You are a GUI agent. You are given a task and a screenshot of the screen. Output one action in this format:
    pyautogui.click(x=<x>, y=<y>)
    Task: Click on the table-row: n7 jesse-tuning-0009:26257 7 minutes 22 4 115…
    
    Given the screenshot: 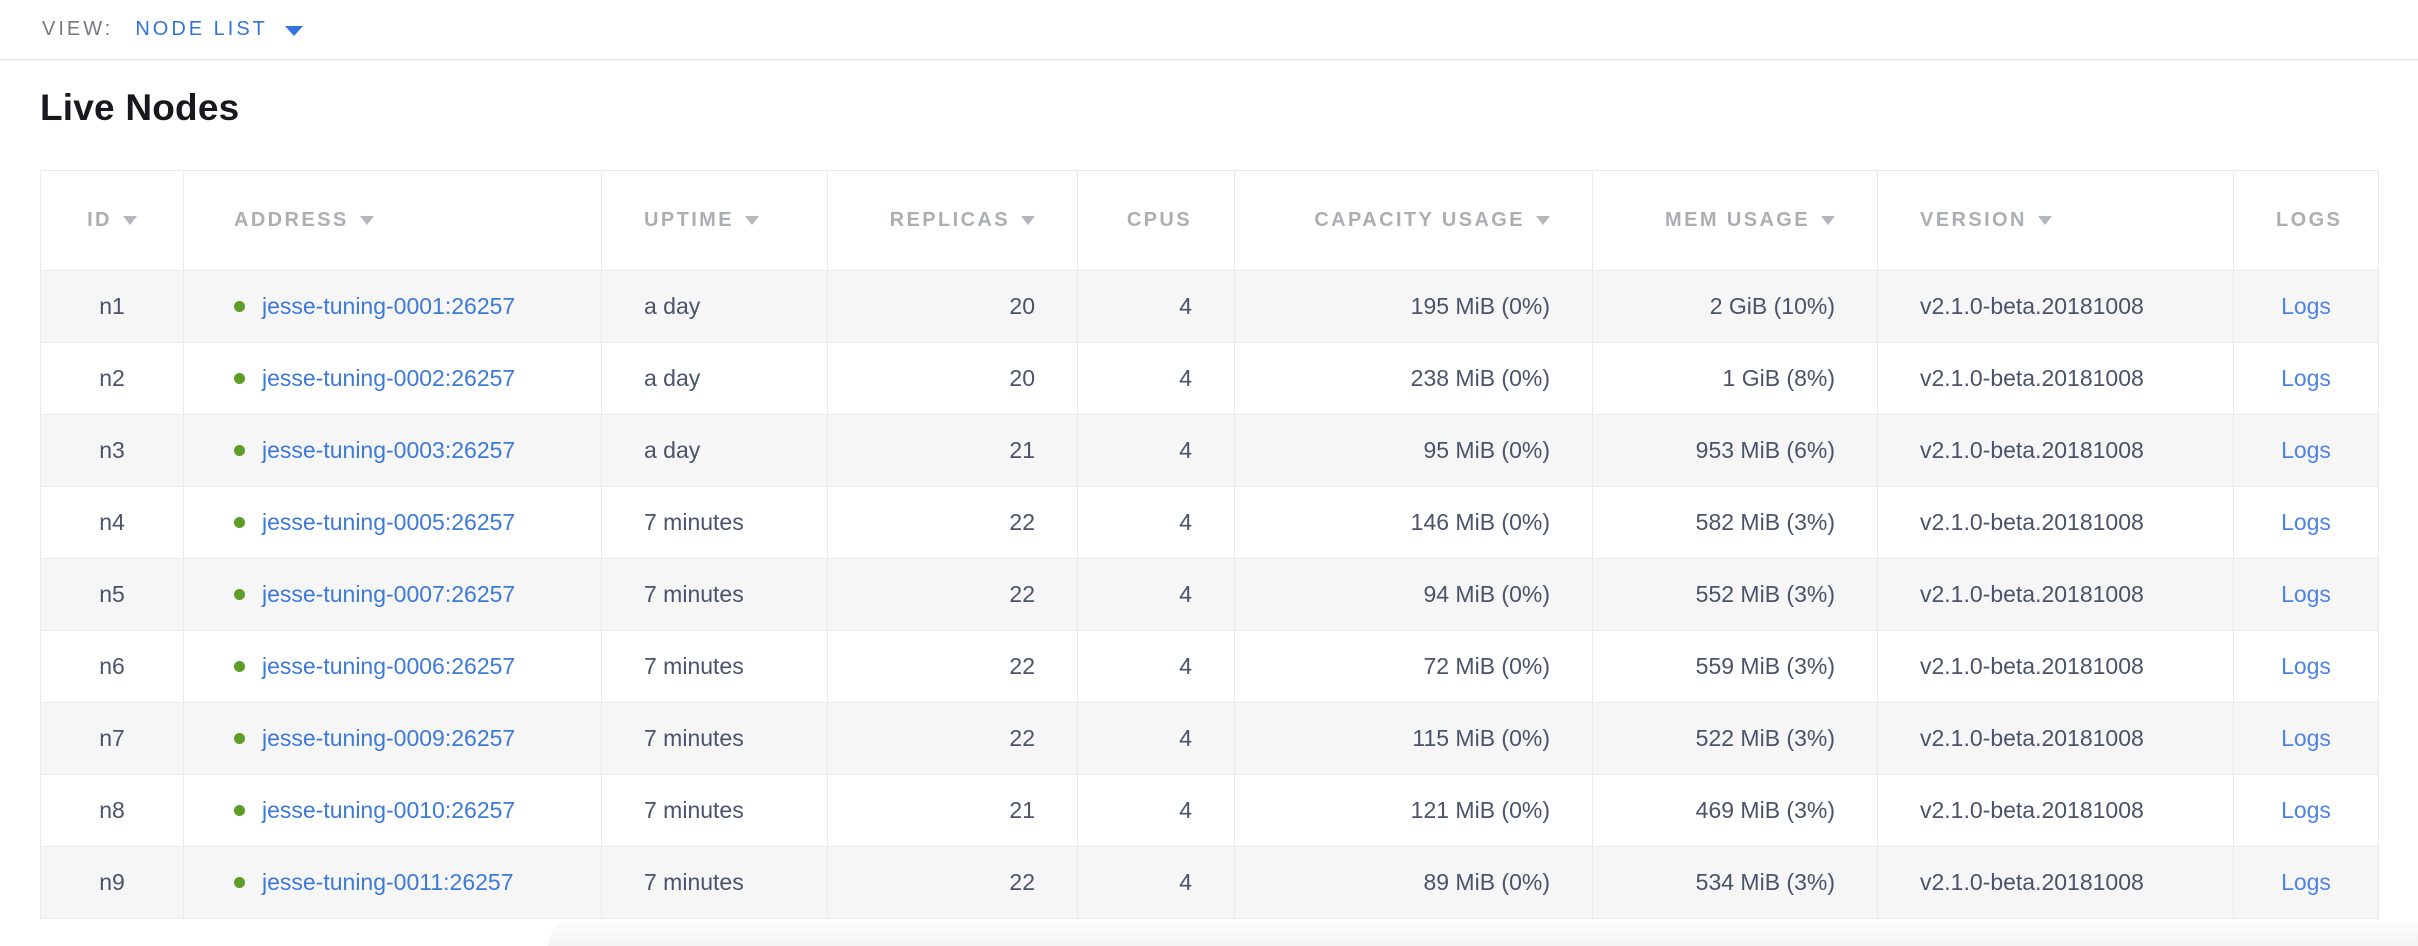 What is the action you would take?
    pyautogui.click(x=1209, y=738)
    